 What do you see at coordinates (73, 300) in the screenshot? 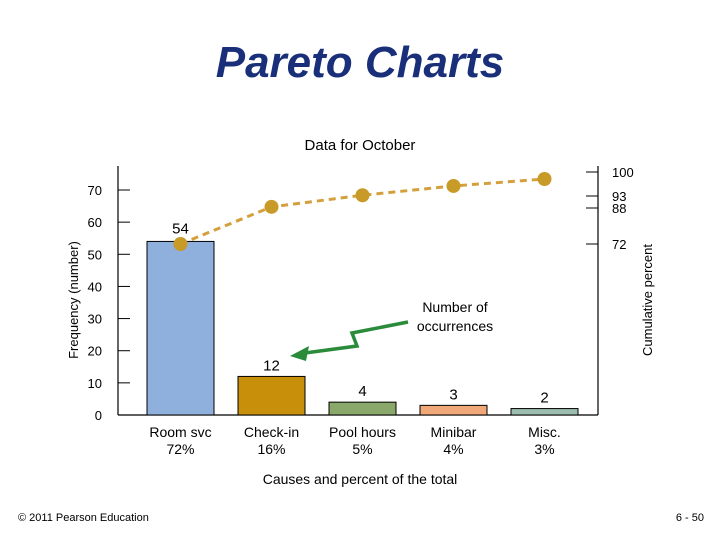
I see `y-axis-label: Frequency (number)` at bounding box center [73, 300].